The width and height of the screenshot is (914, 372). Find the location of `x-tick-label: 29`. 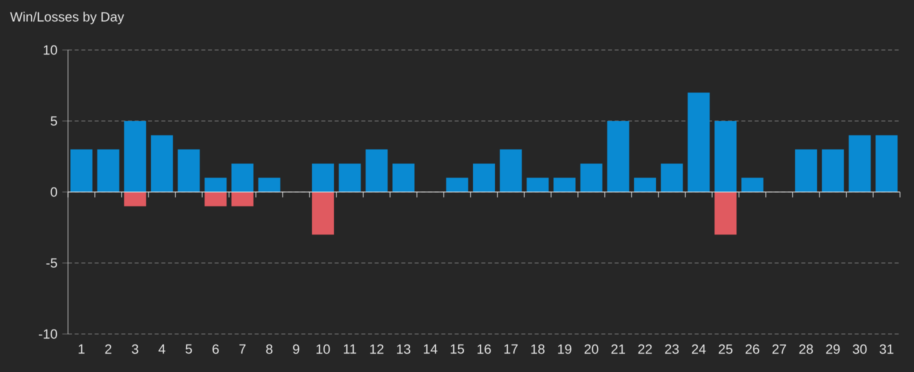

x-tick-label: 29 is located at coordinates (833, 349).